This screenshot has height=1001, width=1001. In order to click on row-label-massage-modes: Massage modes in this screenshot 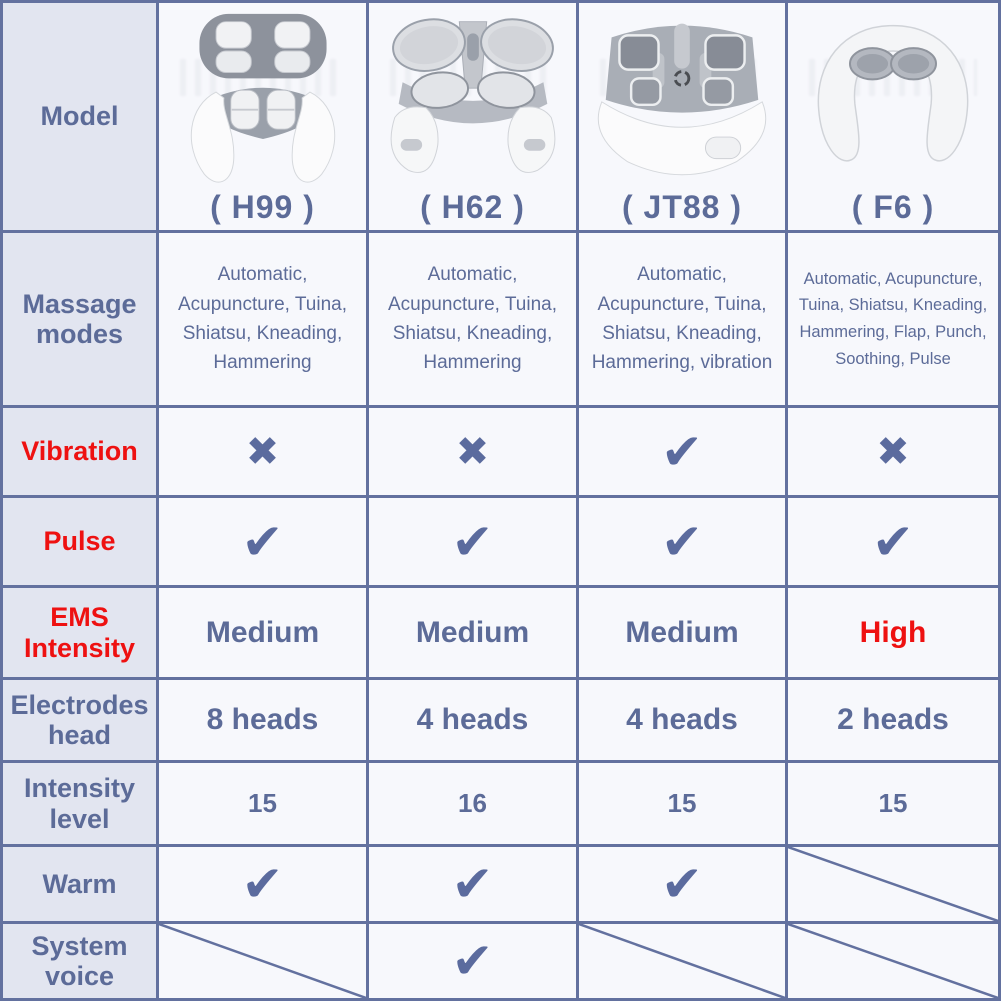, I will do `click(79, 319)`.